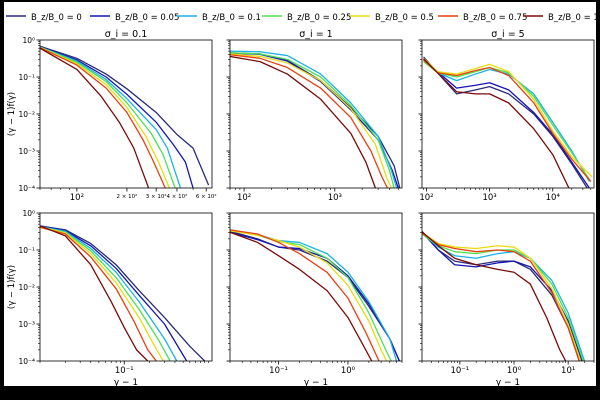 Image resolution: width=600 pixels, height=400 pixels. I want to click on panel-title: σ_i = 1, so click(315, 34).